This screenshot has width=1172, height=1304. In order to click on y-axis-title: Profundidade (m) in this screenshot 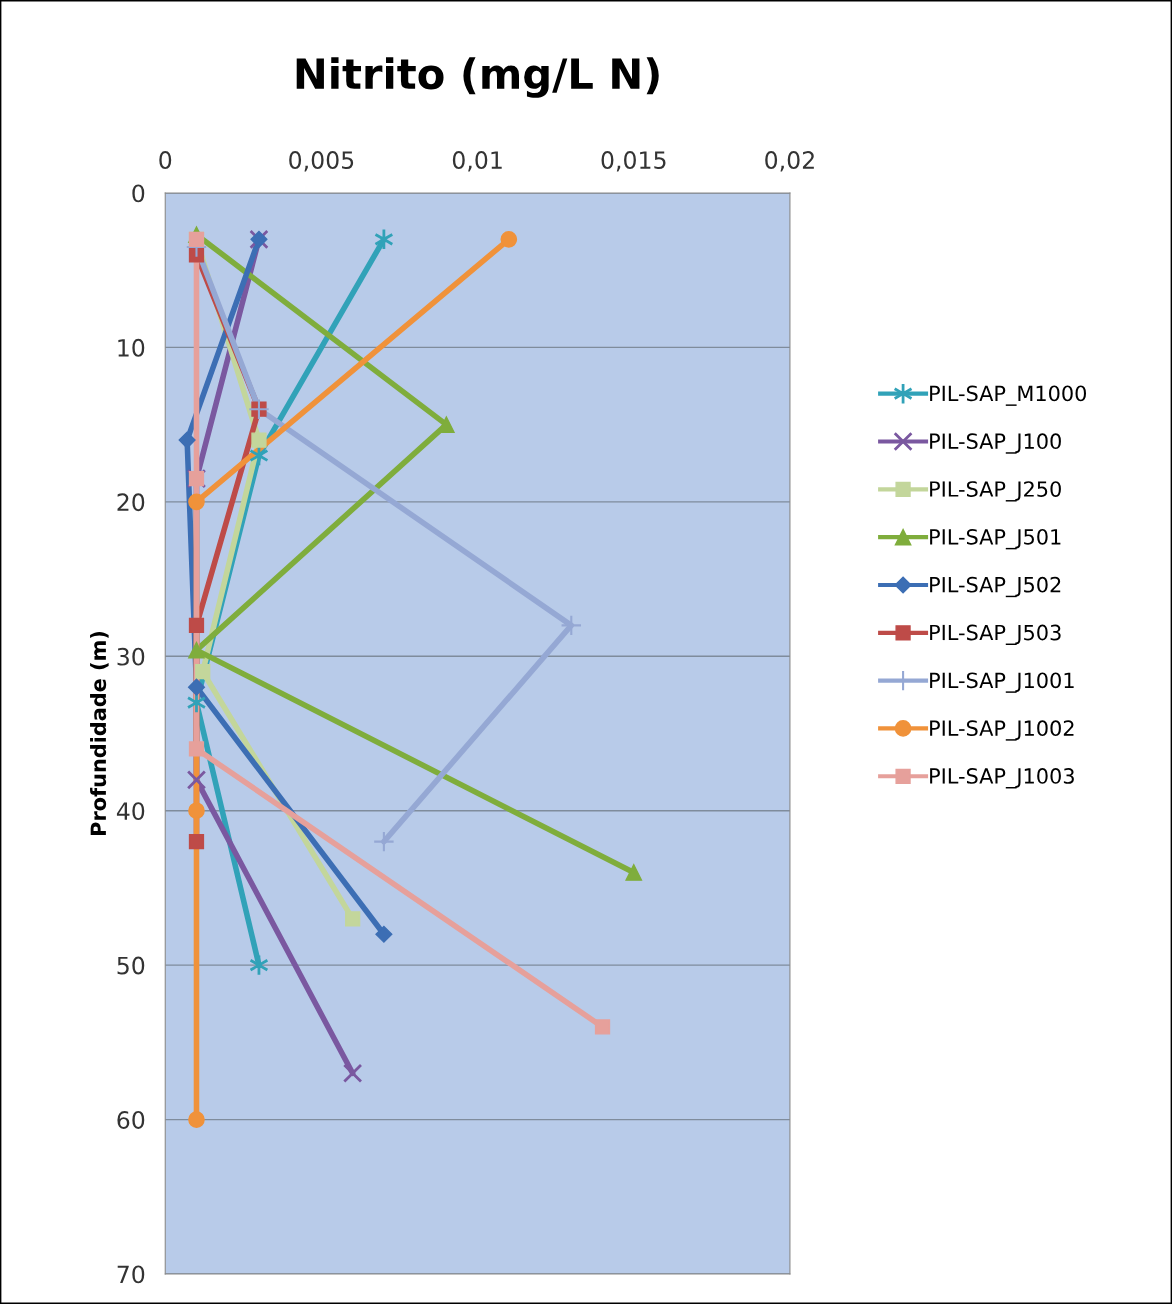, I will do `click(99, 733)`.